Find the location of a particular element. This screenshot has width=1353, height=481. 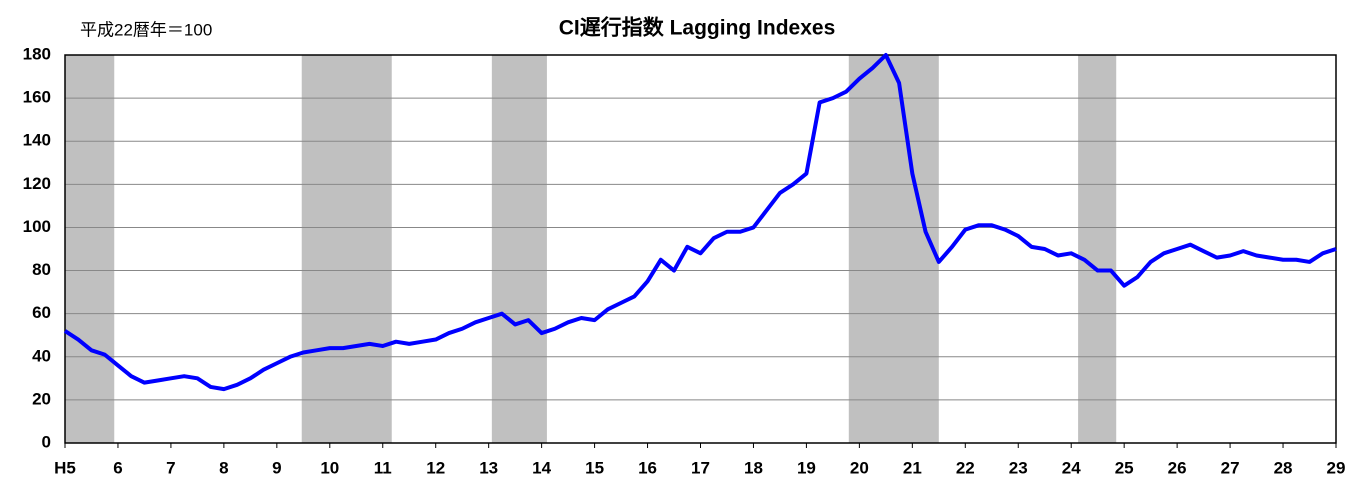

x-tick-label: 12 is located at coordinates (435, 467).